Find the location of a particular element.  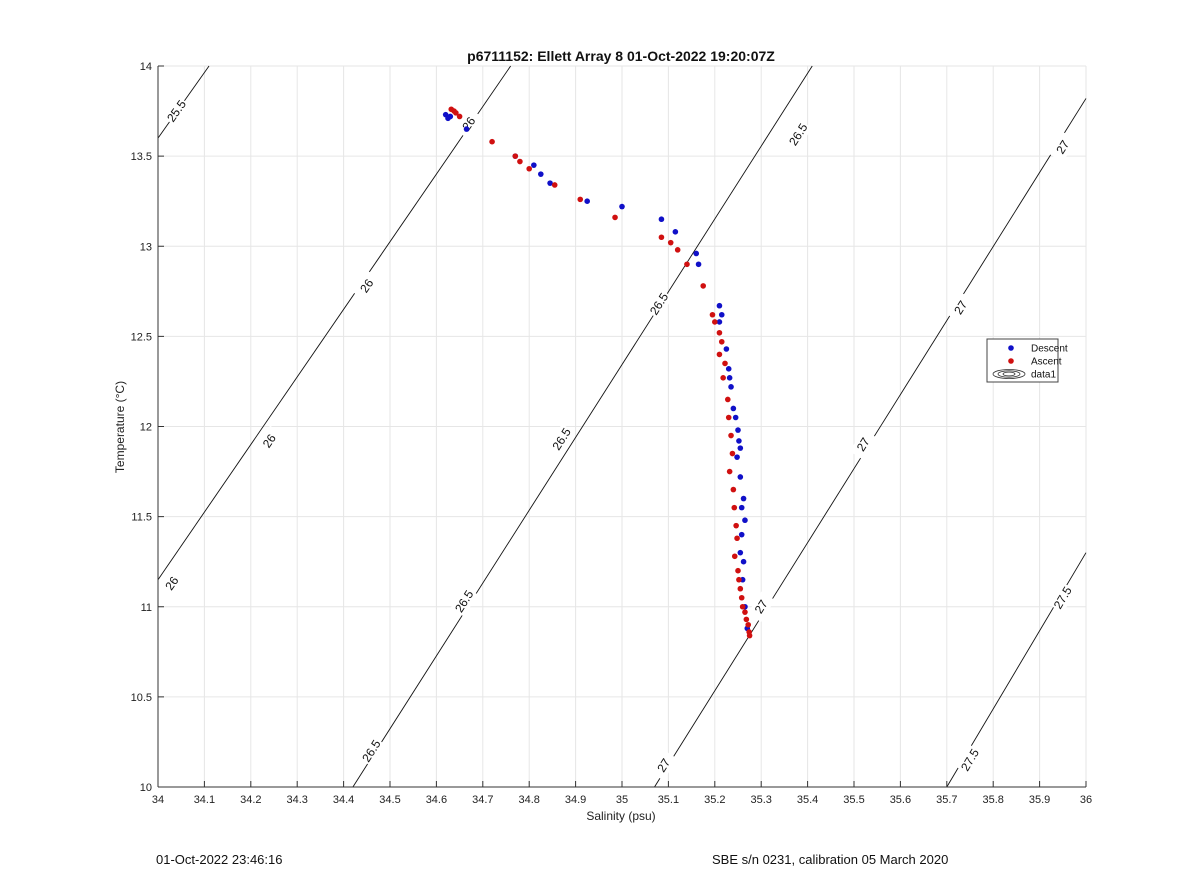

x-tick-label: 35.7 is located at coordinates (946, 800).